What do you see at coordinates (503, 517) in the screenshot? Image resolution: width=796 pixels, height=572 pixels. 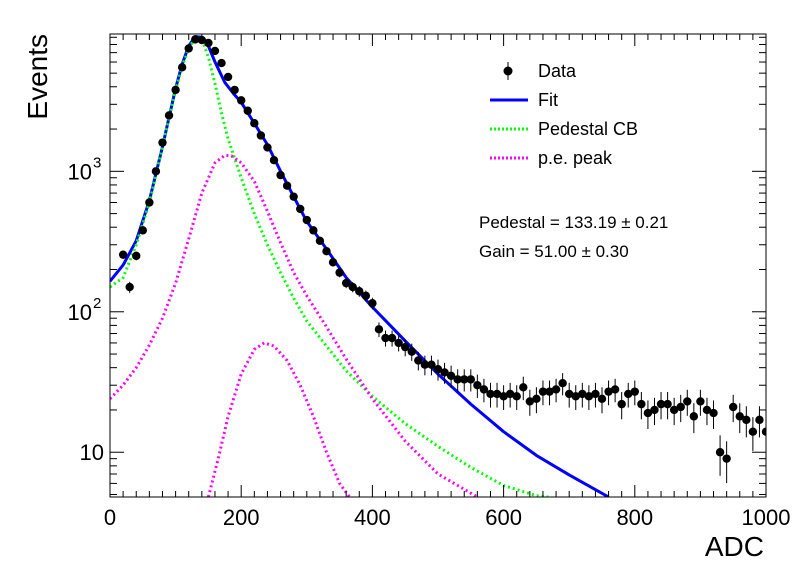 I see `x-tick-label: 600` at bounding box center [503, 517].